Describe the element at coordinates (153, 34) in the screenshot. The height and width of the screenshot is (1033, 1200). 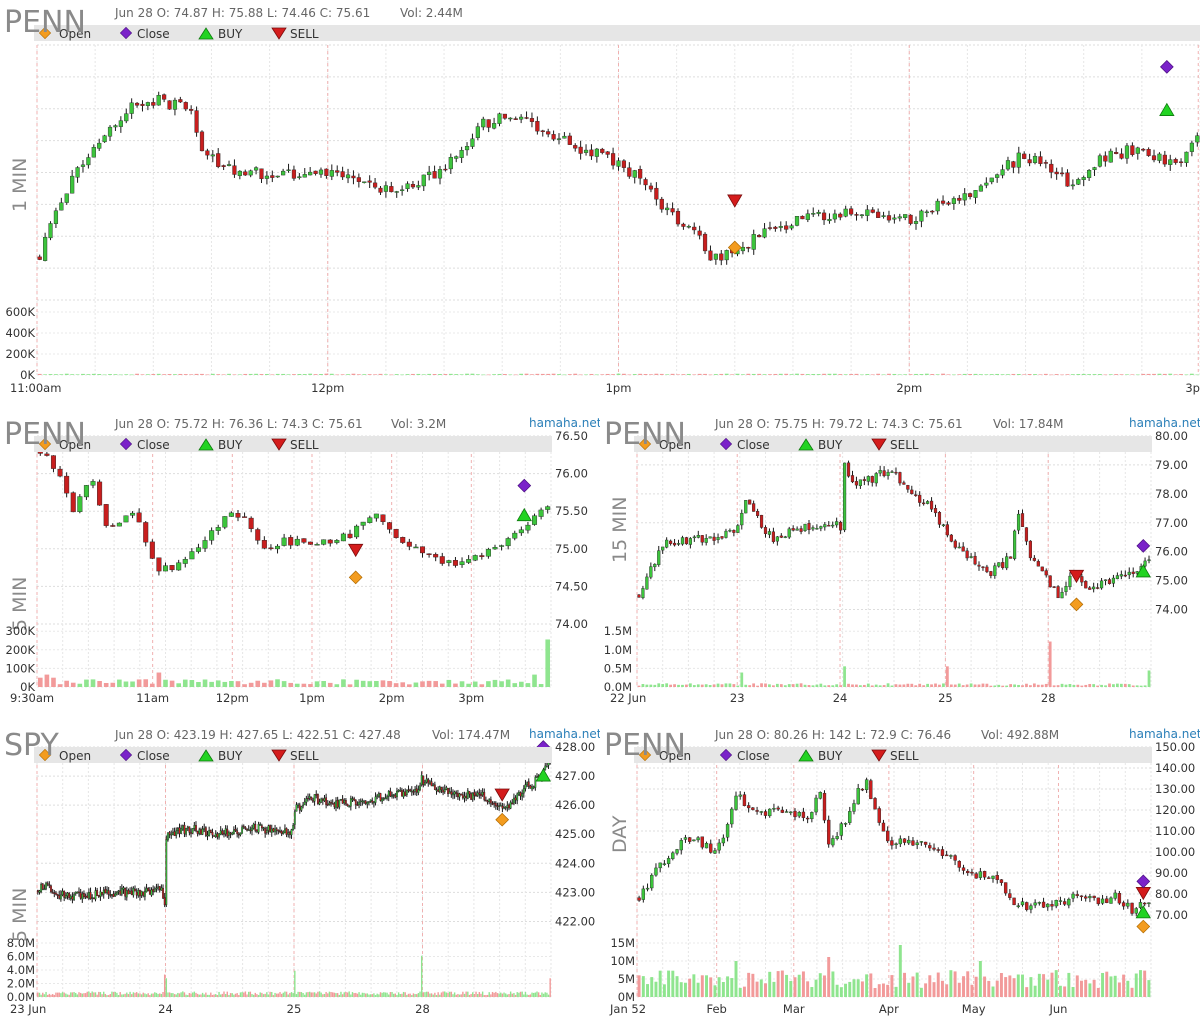
I see `legend-close-label: Close` at that location.